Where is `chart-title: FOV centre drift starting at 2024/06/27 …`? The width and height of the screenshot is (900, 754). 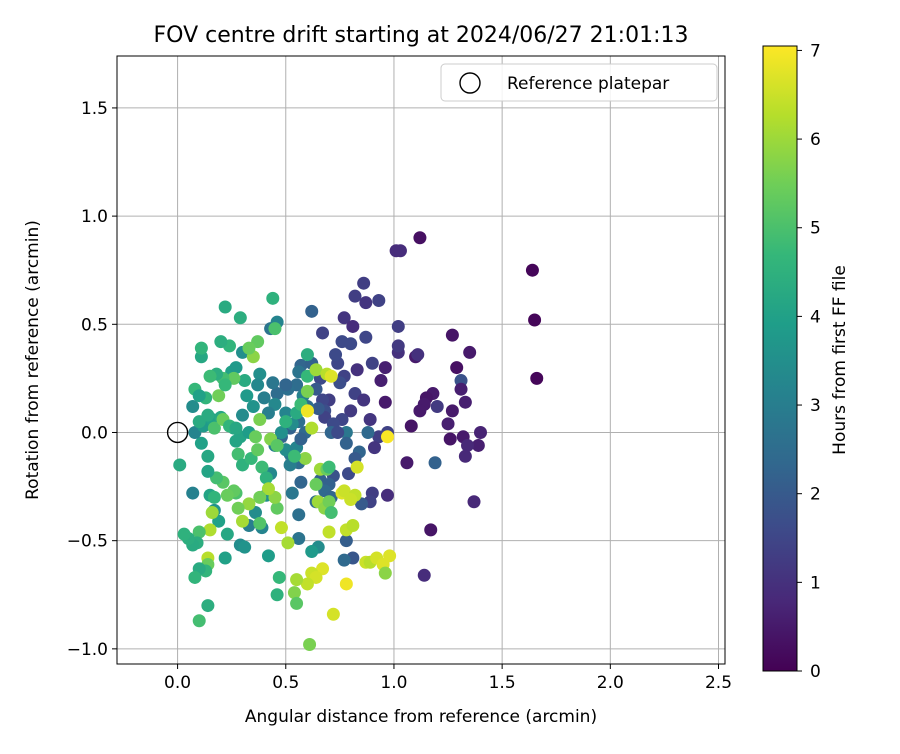
chart-title: FOV centre drift starting at 2024/06/27 … is located at coordinates (421, 35).